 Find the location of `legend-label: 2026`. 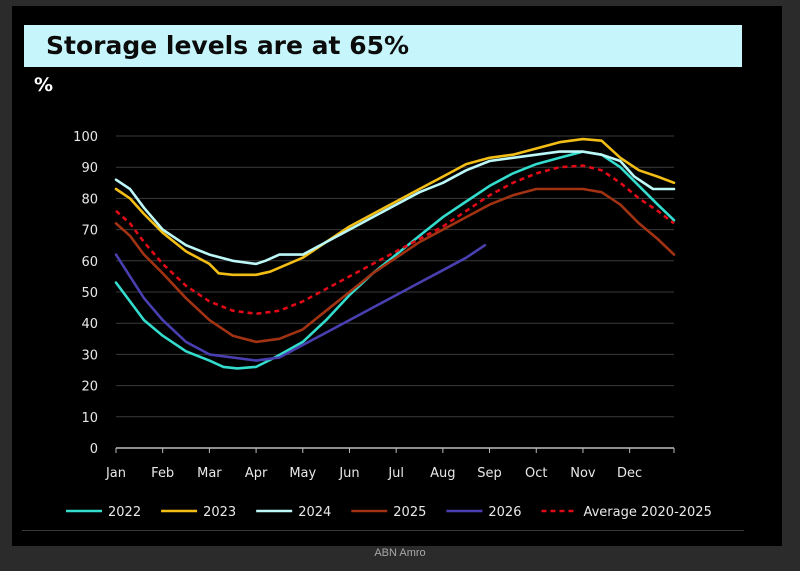

legend-label: 2026 is located at coordinates (504, 512).